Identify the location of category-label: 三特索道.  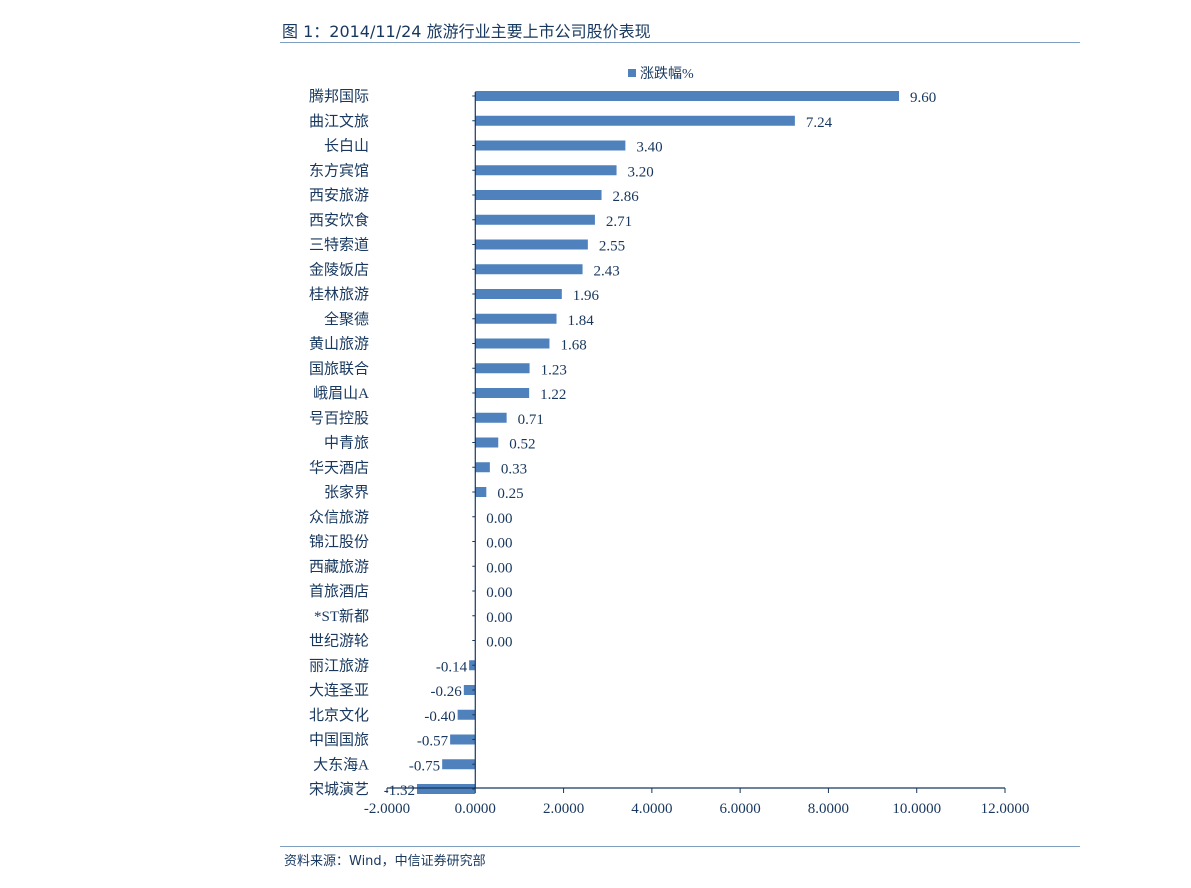
(339, 245).